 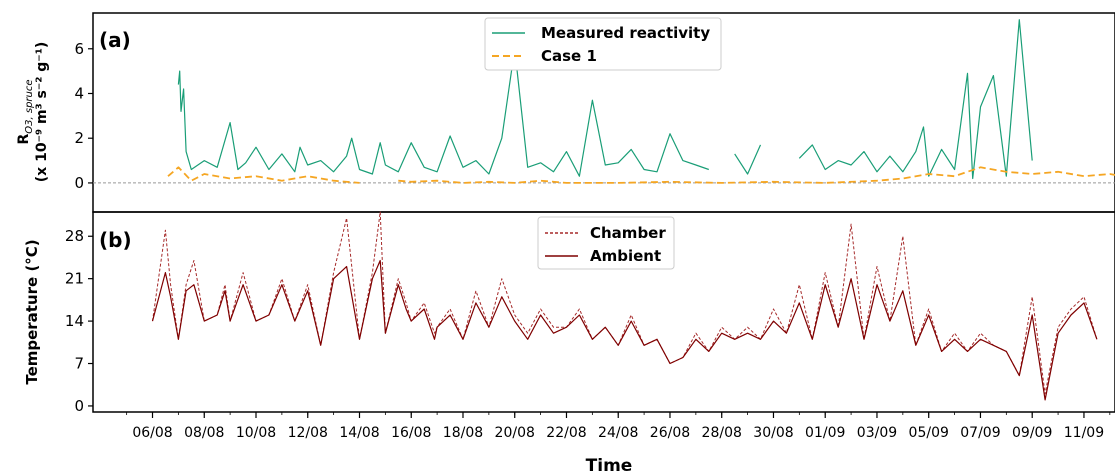 What do you see at coordinates (359, 433) in the screenshot?
I see `x-tick-label: 14/08` at bounding box center [359, 433].